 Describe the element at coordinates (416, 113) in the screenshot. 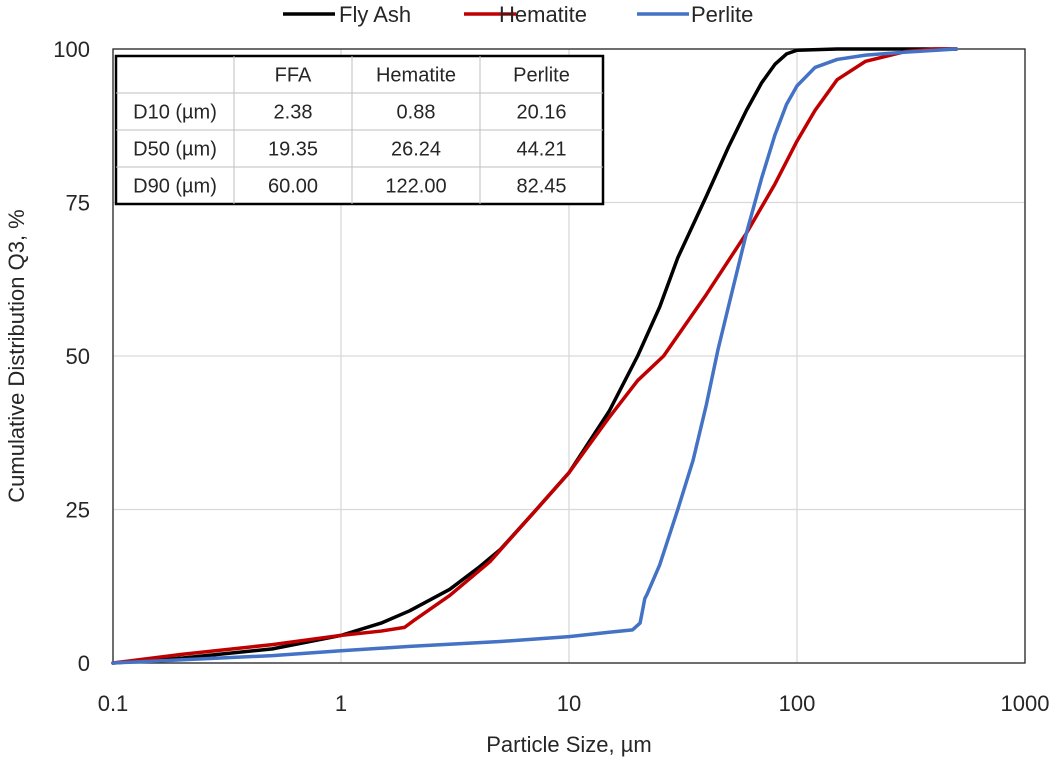

I see `table-cell: 0.88` at that location.